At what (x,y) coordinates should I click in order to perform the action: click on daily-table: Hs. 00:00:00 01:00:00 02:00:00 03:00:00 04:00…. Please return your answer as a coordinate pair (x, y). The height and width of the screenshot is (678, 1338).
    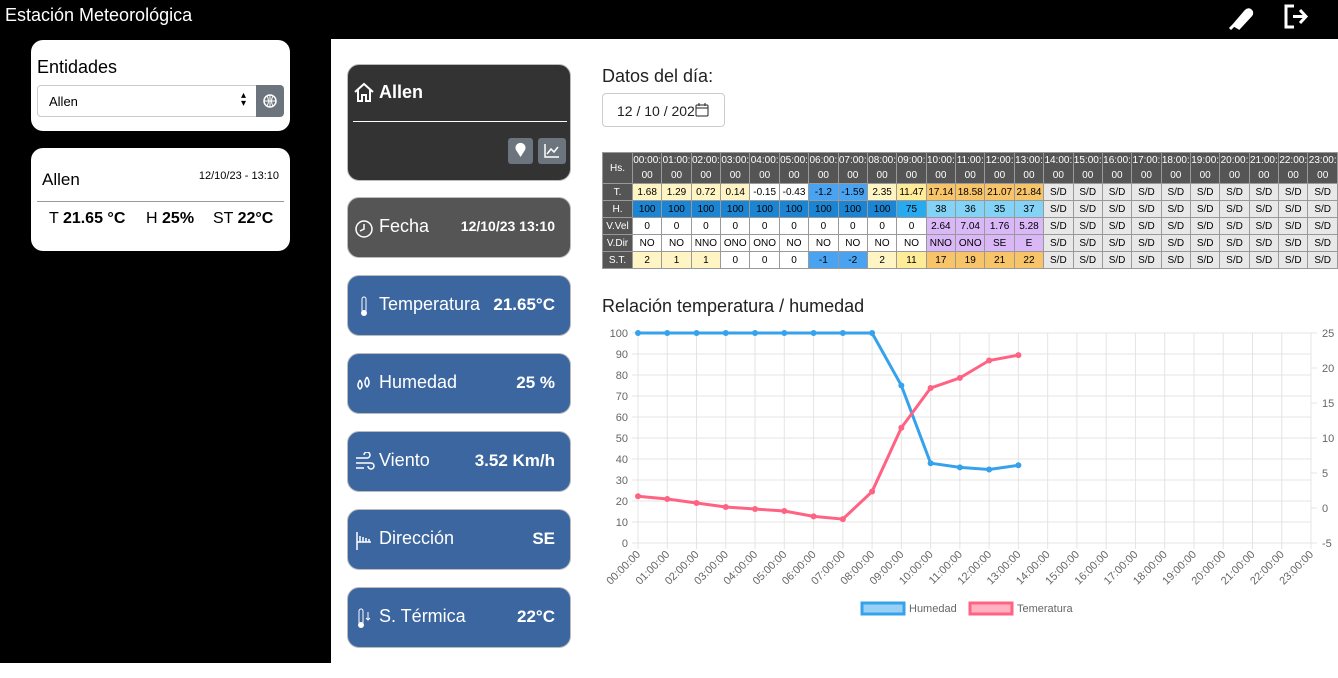
    Looking at the image, I should click on (970, 210).